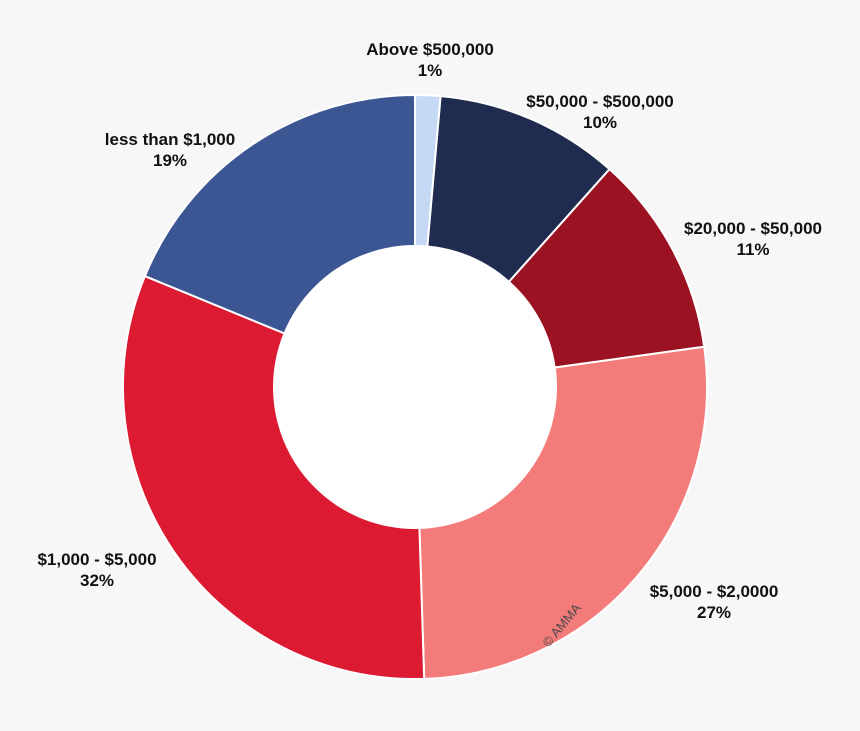 The image size is (860, 731). What do you see at coordinates (714, 591) in the screenshot?
I see `slice-label-4: $5,000 - $2,0000` at bounding box center [714, 591].